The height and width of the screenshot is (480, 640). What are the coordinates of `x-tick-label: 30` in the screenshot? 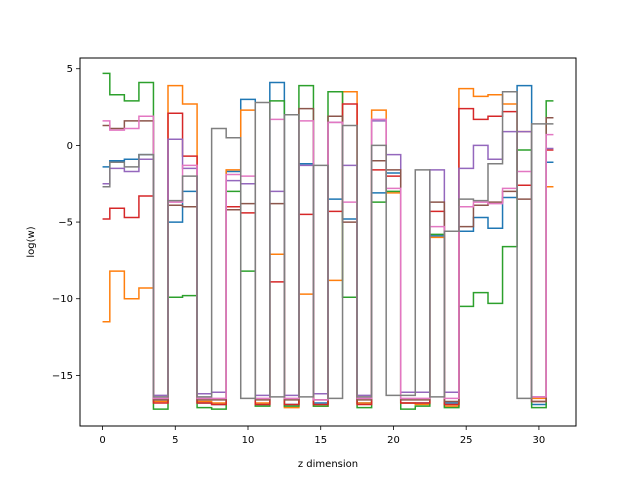 It's located at (539, 440).